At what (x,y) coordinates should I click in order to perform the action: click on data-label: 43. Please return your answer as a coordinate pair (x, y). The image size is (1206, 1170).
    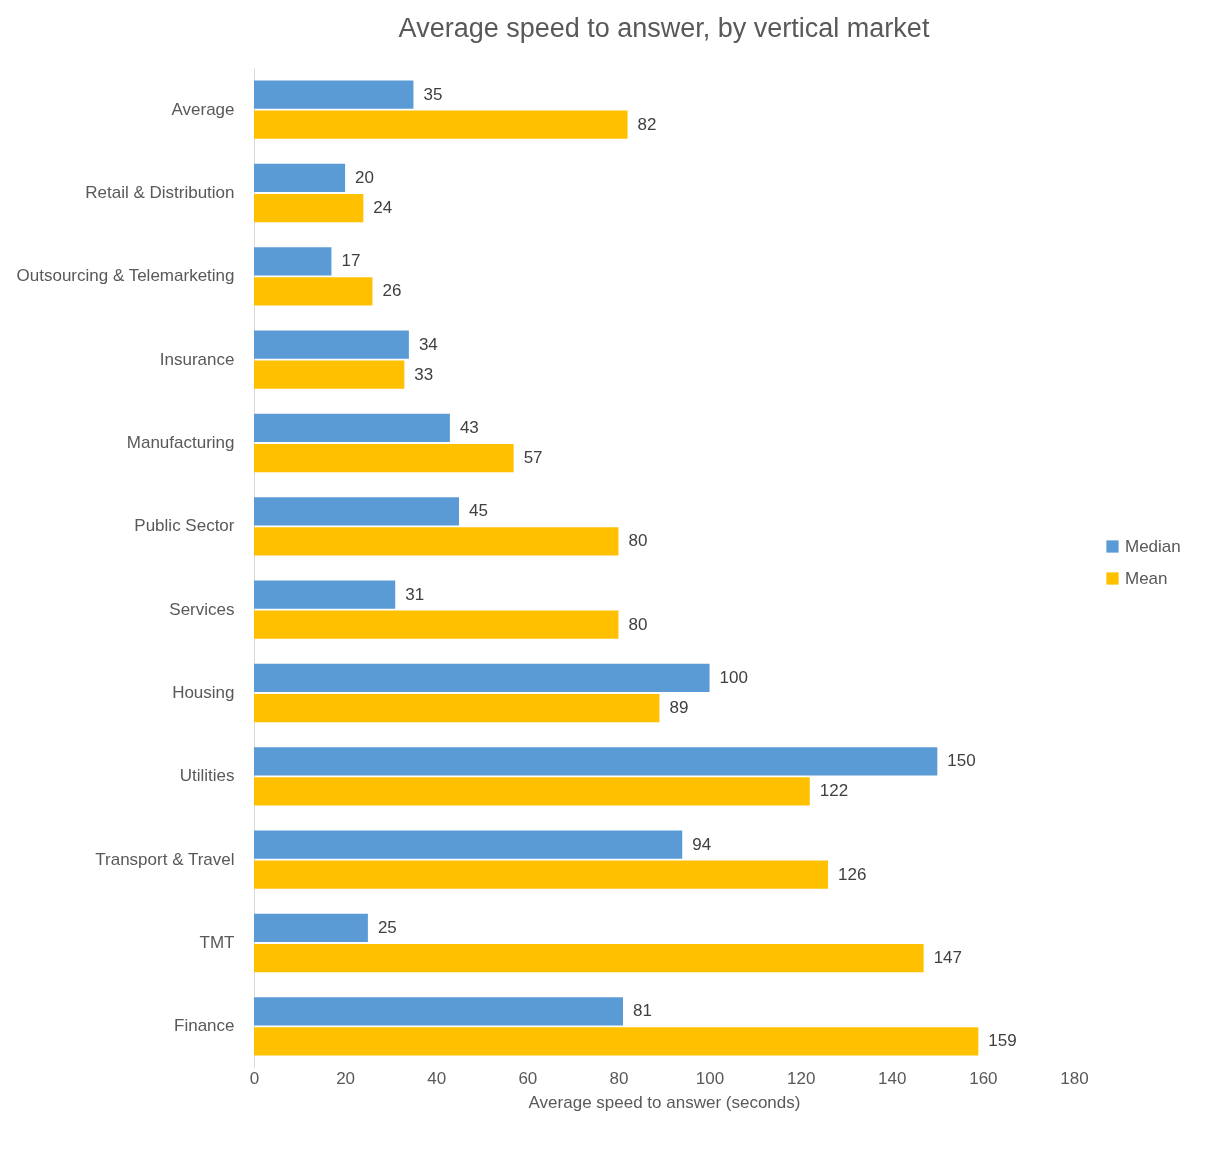
    Looking at the image, I should click on (469, 427).